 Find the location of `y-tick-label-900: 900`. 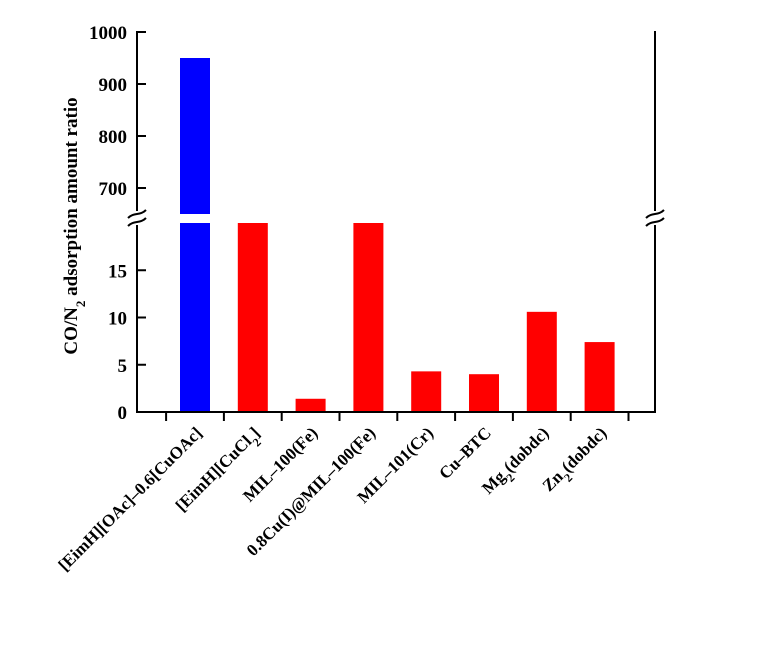

y-tick-label-900: 900 is located at coordinates (113, 85).